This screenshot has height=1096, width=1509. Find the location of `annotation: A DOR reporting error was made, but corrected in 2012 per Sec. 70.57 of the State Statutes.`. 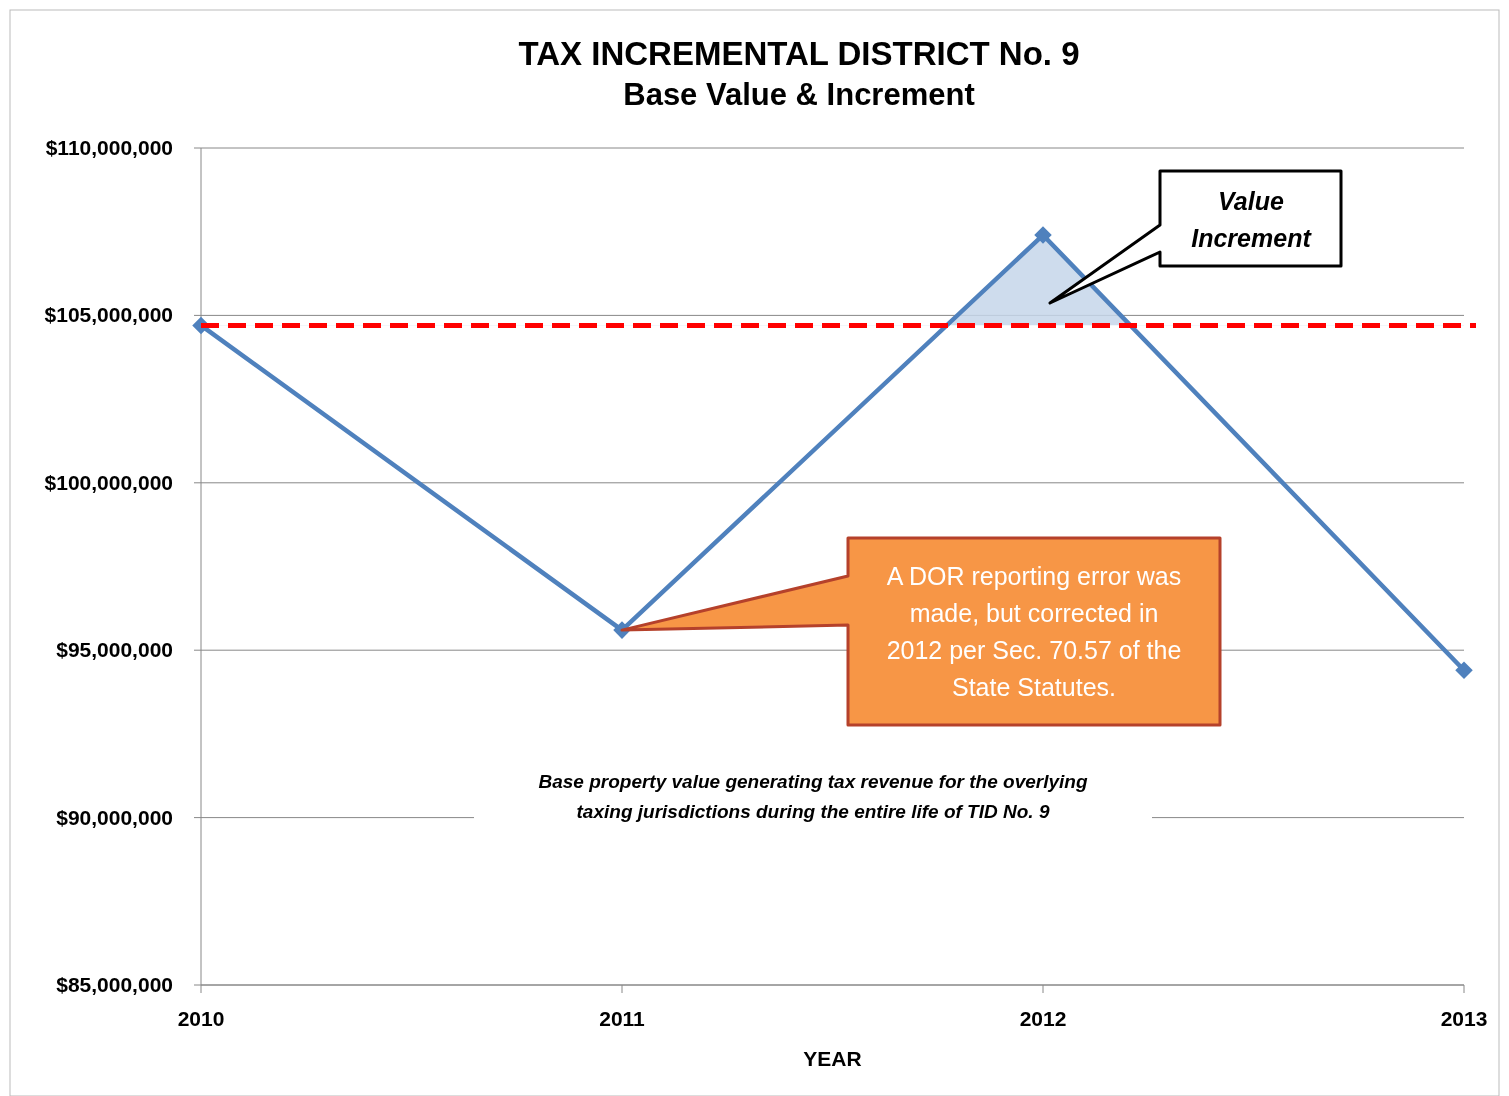

annotation: A DOR reporting error was made, but corrected in 2012 per Sec. 70.57 of the State Statutes. is located at coordinates (1034, 631).